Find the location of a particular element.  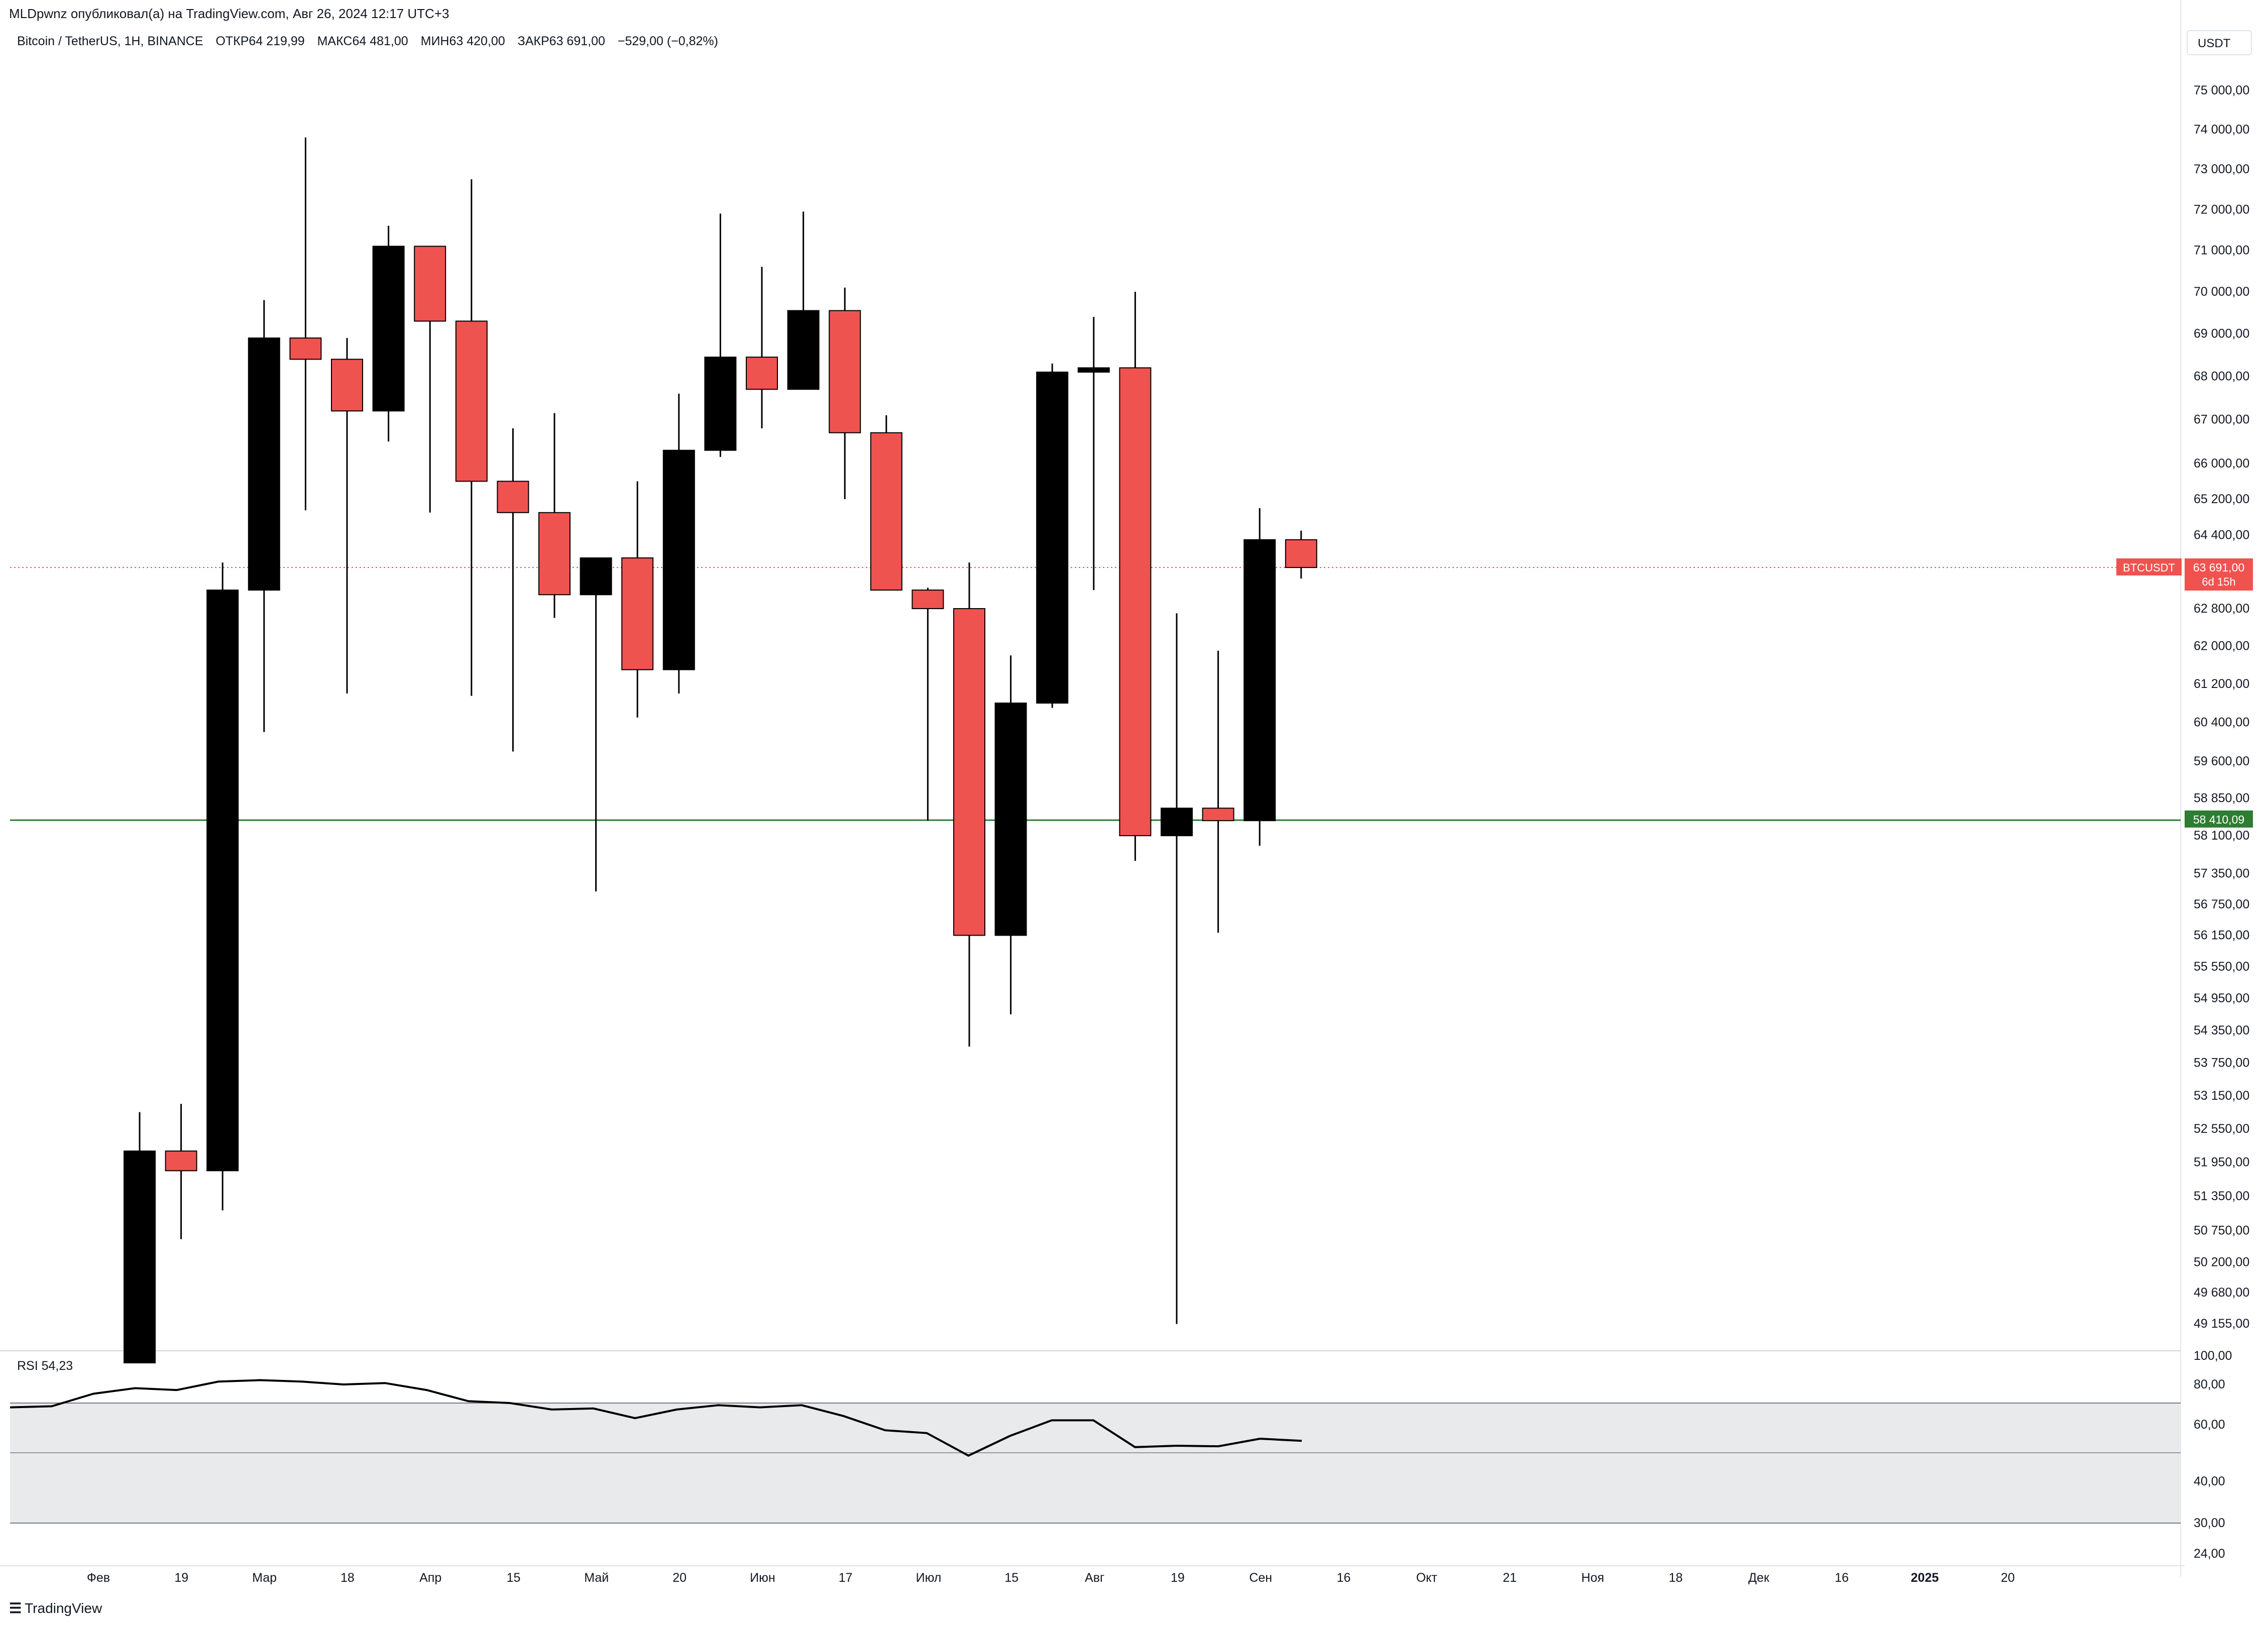

price-tag-symbol-box is located at coordinates (2149, 566).